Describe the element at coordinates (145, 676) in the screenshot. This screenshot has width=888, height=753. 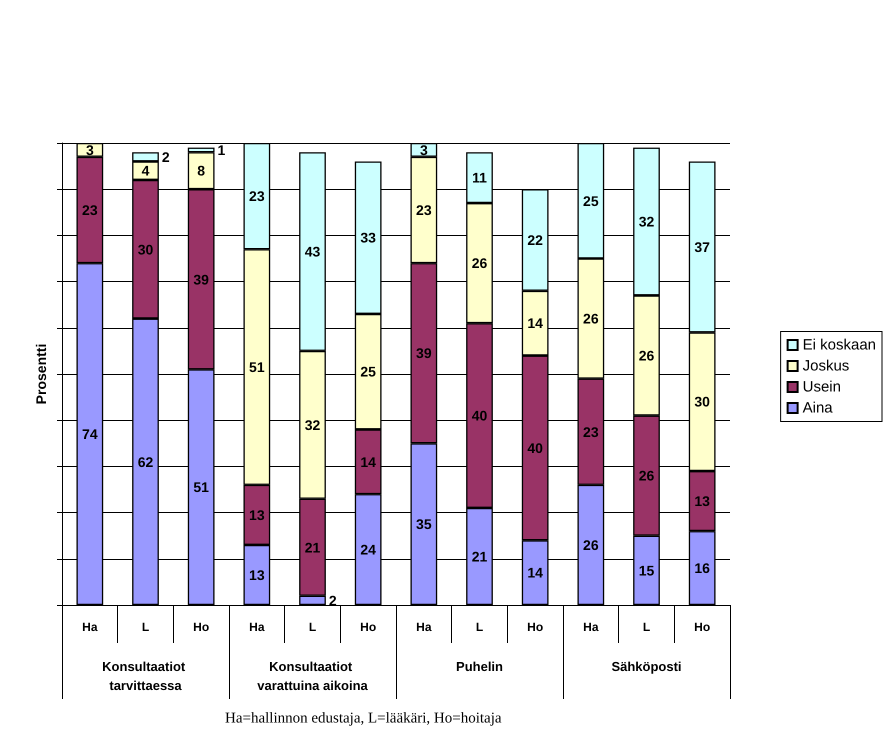
I see `text: Konsultaatiot tarvittaessa` at that location.